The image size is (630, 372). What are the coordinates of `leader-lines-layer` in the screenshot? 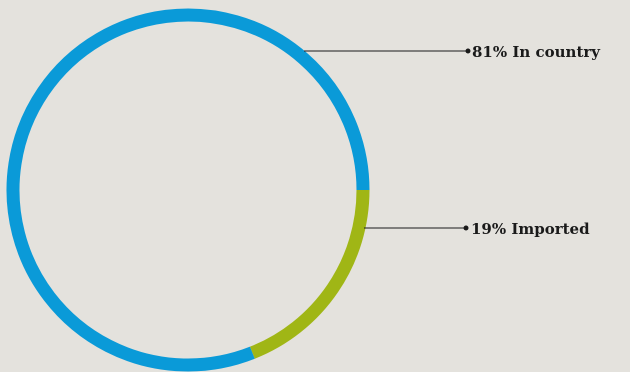 It's located at (387, 139).